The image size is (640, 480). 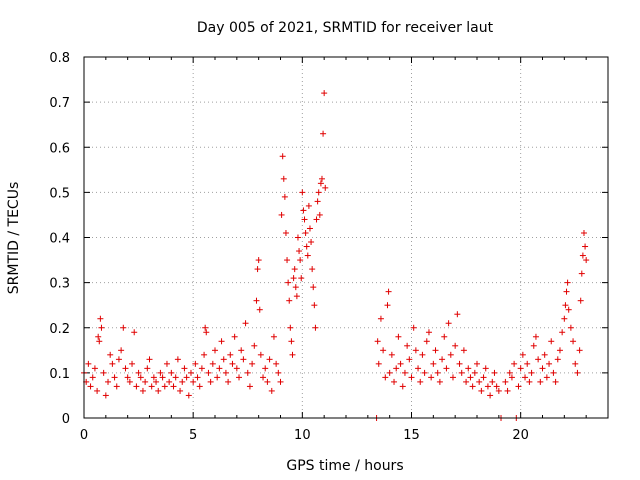 What do you see at coordinates (59, 103) in the screenshot?
I see `y-tick-label: 0.7` at bounding box center [59, 103].